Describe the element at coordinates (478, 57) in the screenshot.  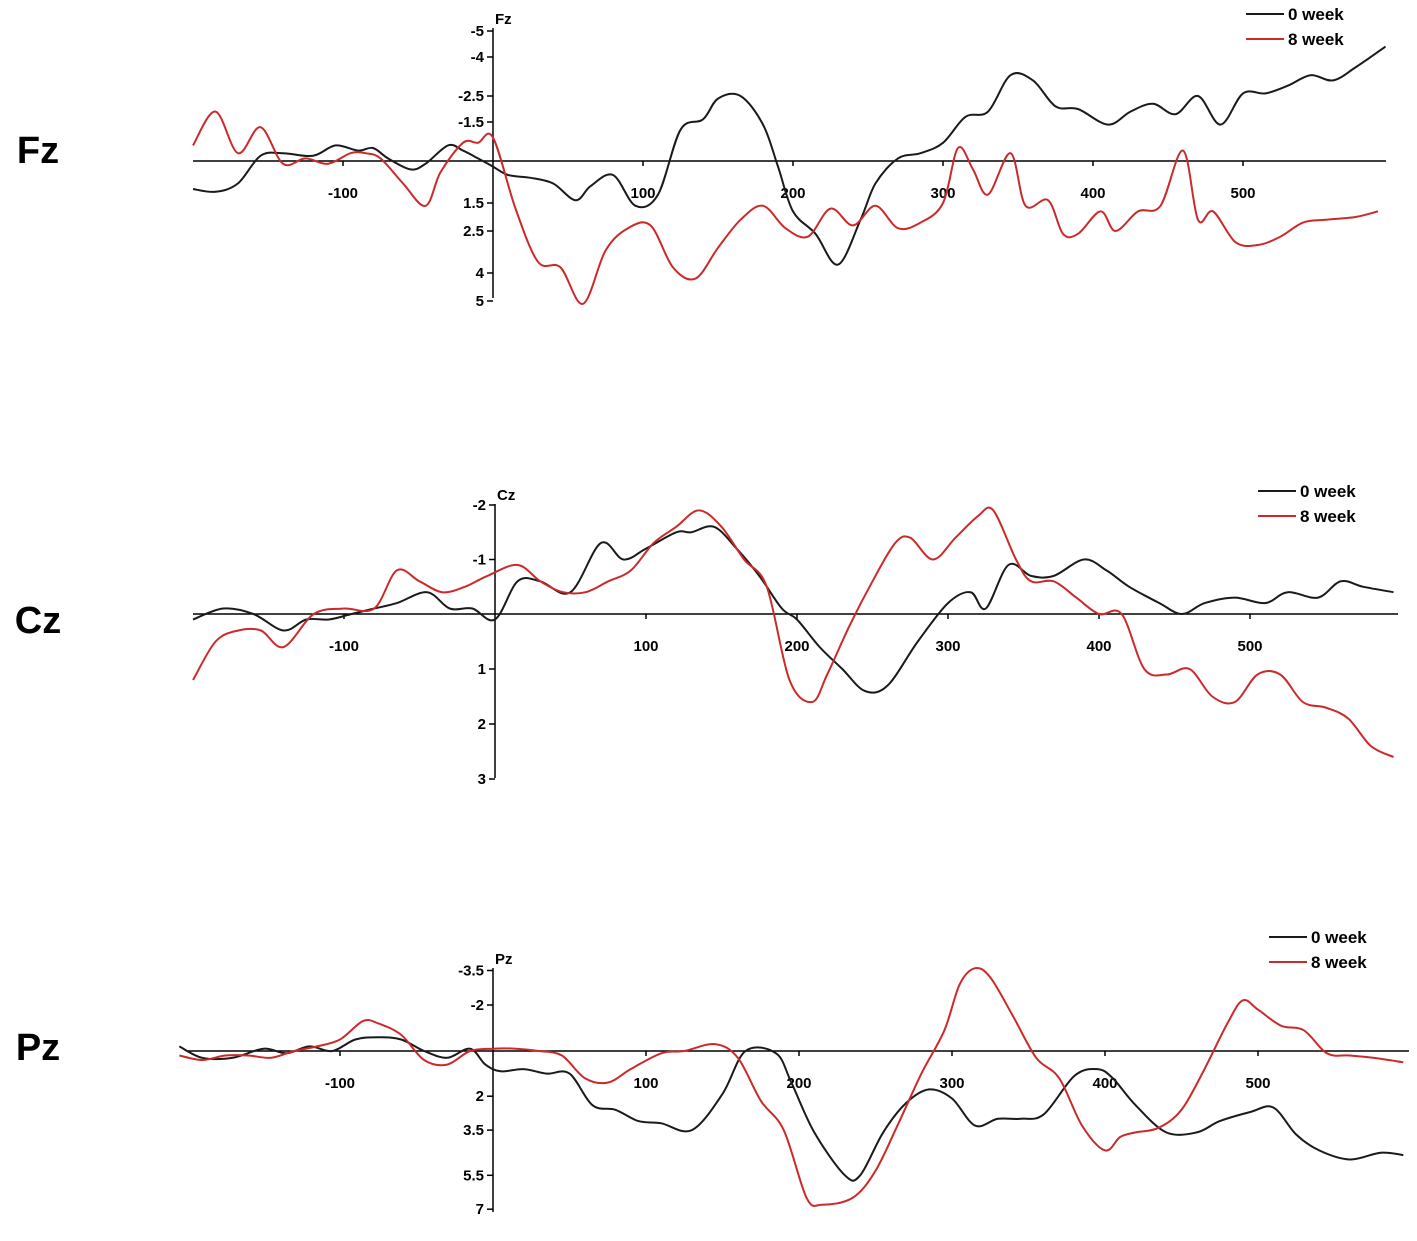
I see `y-tick-label: -4` at that location.